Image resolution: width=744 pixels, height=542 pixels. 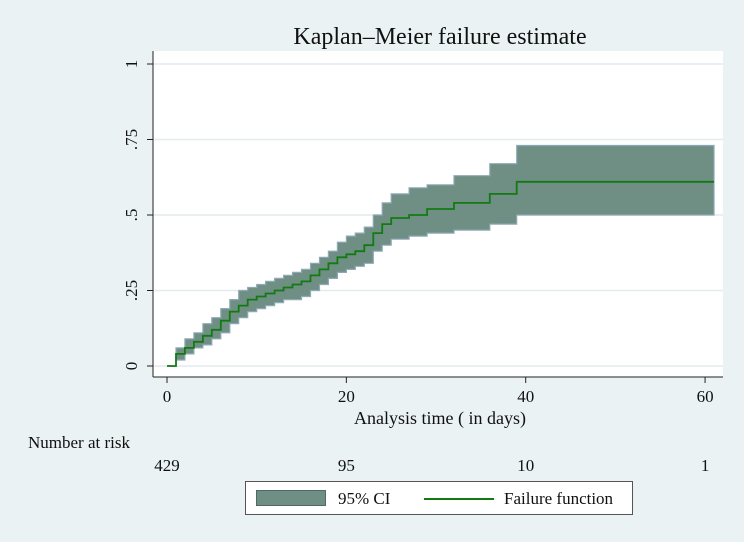 I want to click on risk-count: 429, so click(x=167, y=465).